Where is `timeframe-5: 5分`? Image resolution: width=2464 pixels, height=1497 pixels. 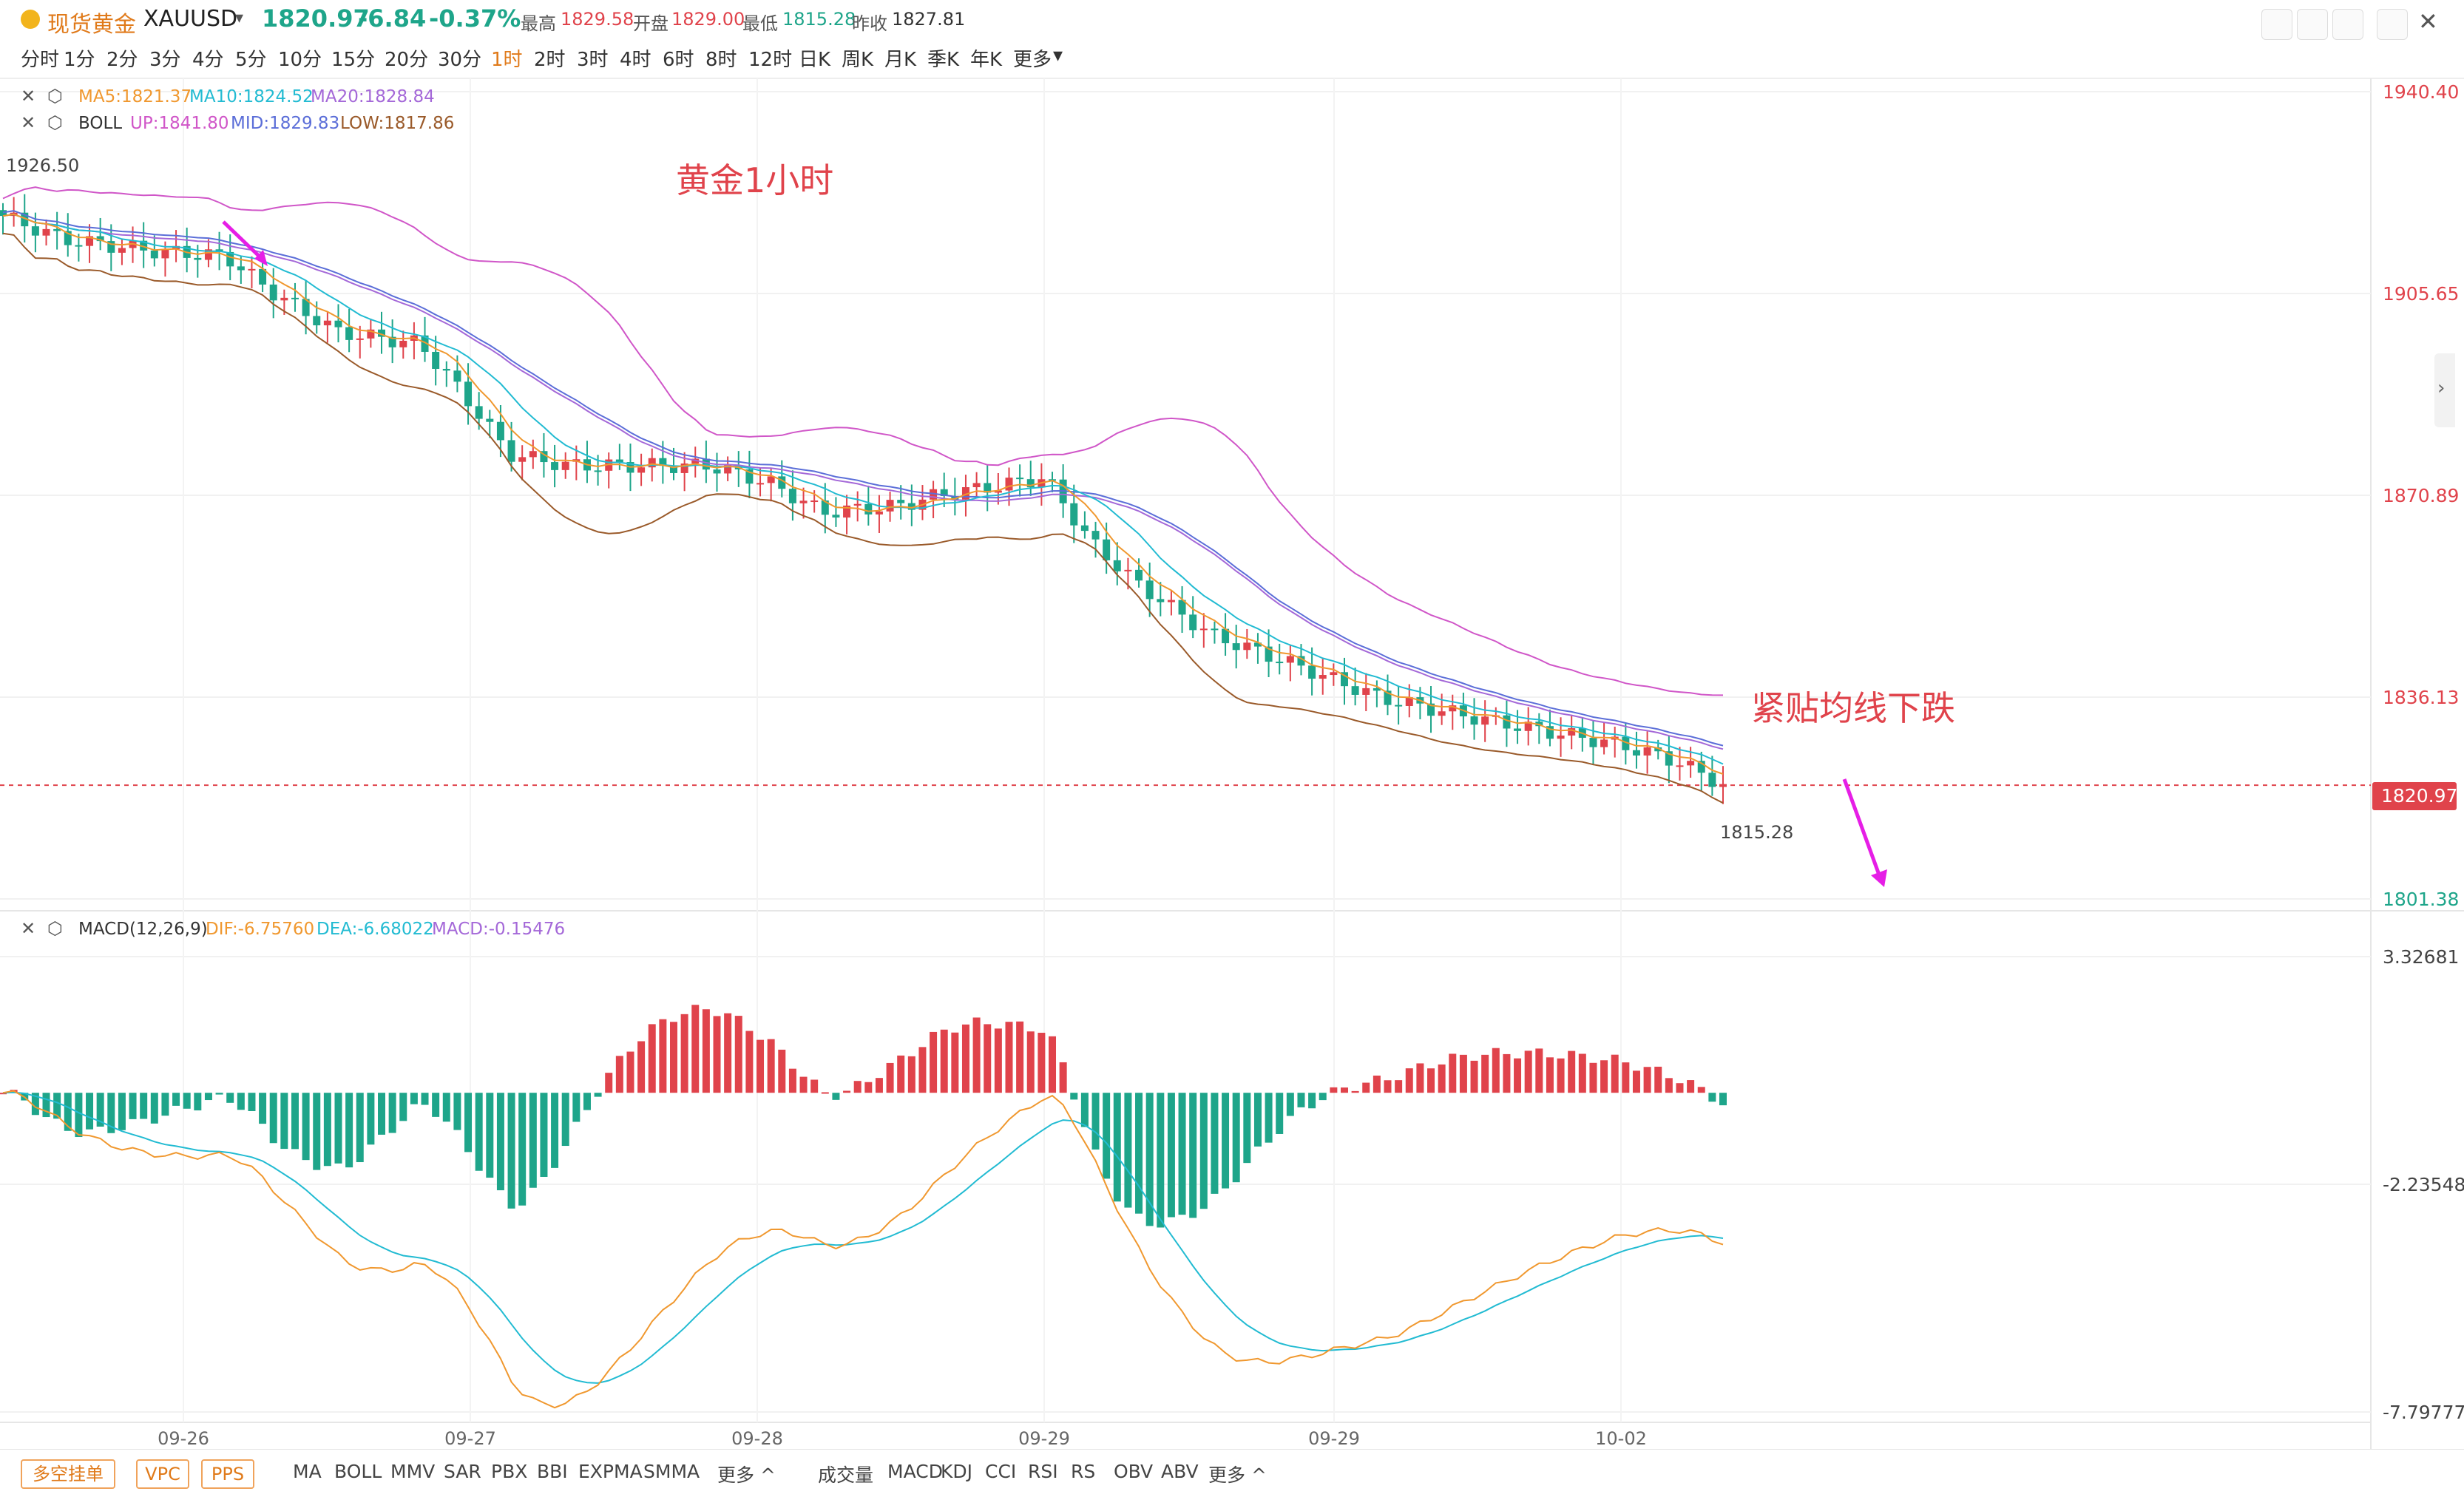
timeframe-5: 5分 is located at coordinates (251, 60).